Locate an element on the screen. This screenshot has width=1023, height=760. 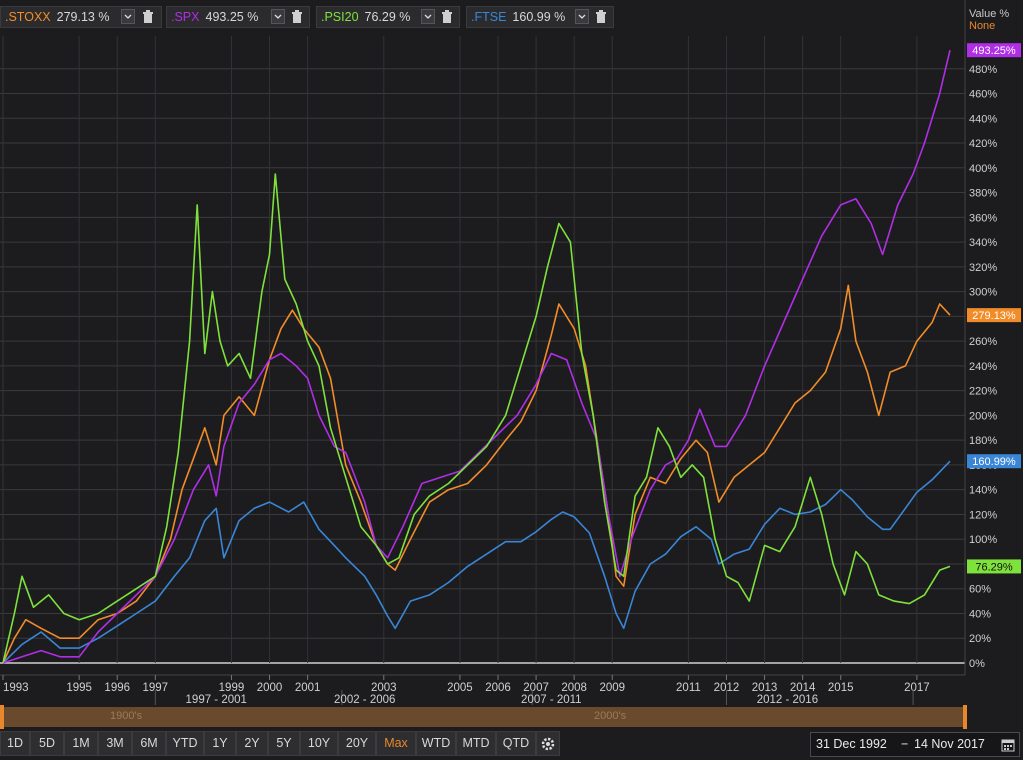
range-end-handle is located at coordinates (965, 717).